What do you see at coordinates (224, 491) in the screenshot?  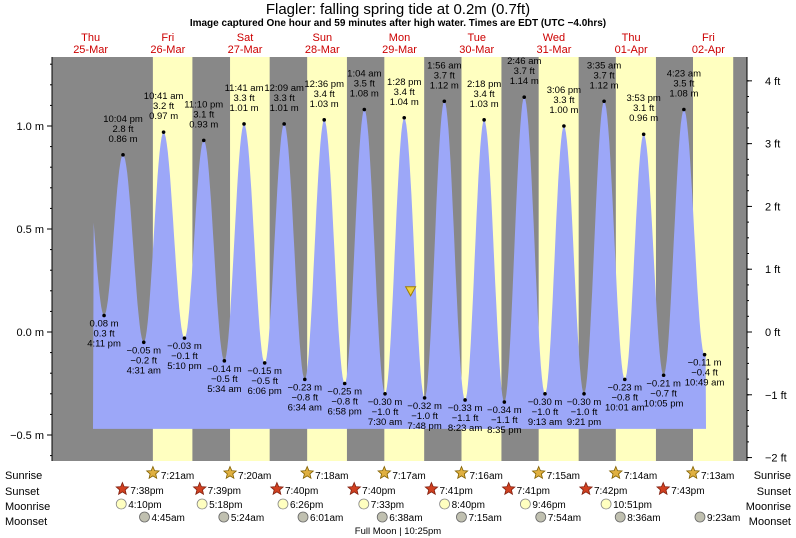 I see `sunset-time: 7:39pm` at bounding box center [224, 491].